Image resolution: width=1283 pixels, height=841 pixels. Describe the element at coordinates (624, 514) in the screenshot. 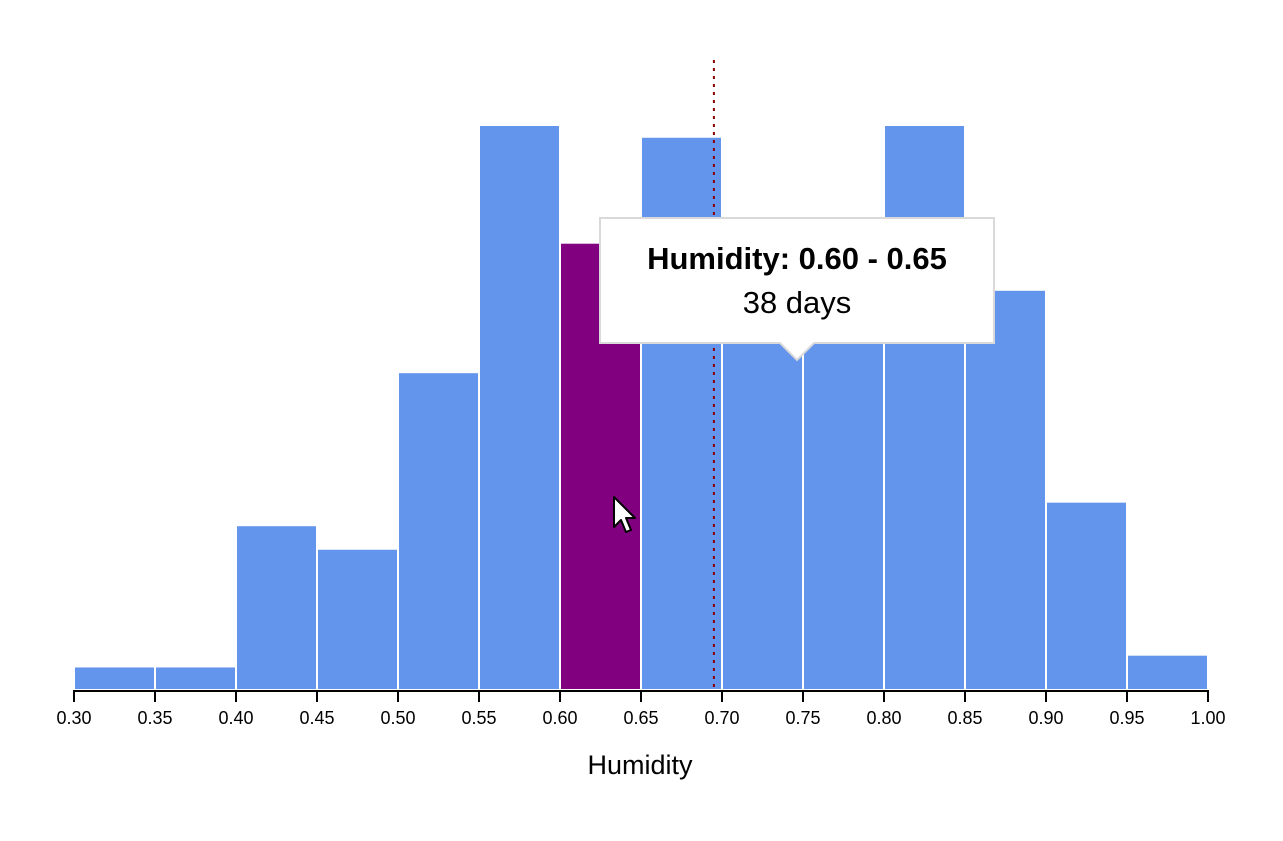

I see `arrow-cursor-icon` at that location.